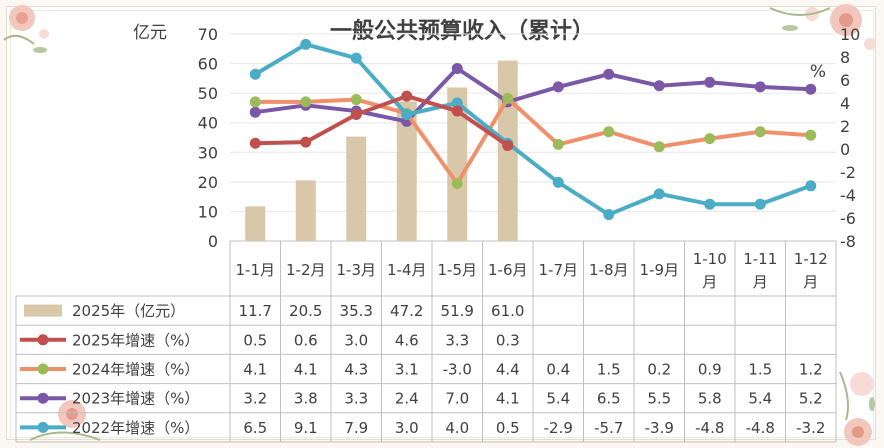 The height and width of the screenshot is (448, 884). I want to click on left-tick-label: 50, so click(208, 93).